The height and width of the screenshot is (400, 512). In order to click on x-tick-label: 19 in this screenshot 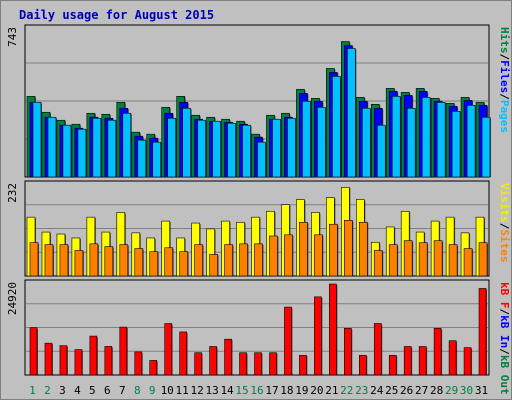, I will do `click(301, 390)`.